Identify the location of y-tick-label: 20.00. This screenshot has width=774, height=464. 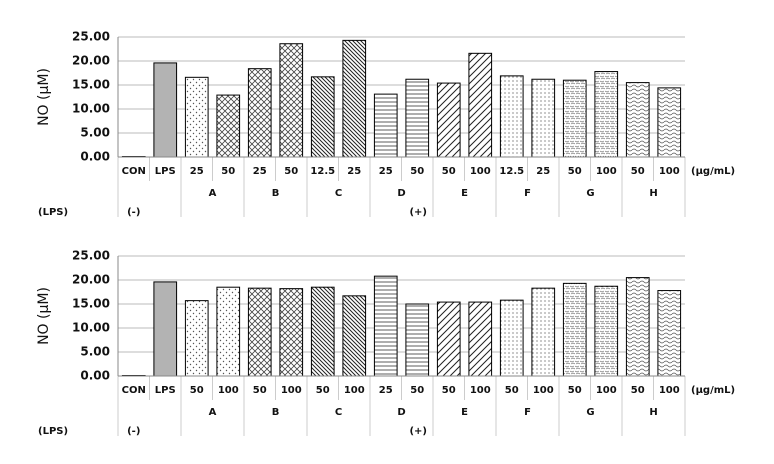
(91, 280).